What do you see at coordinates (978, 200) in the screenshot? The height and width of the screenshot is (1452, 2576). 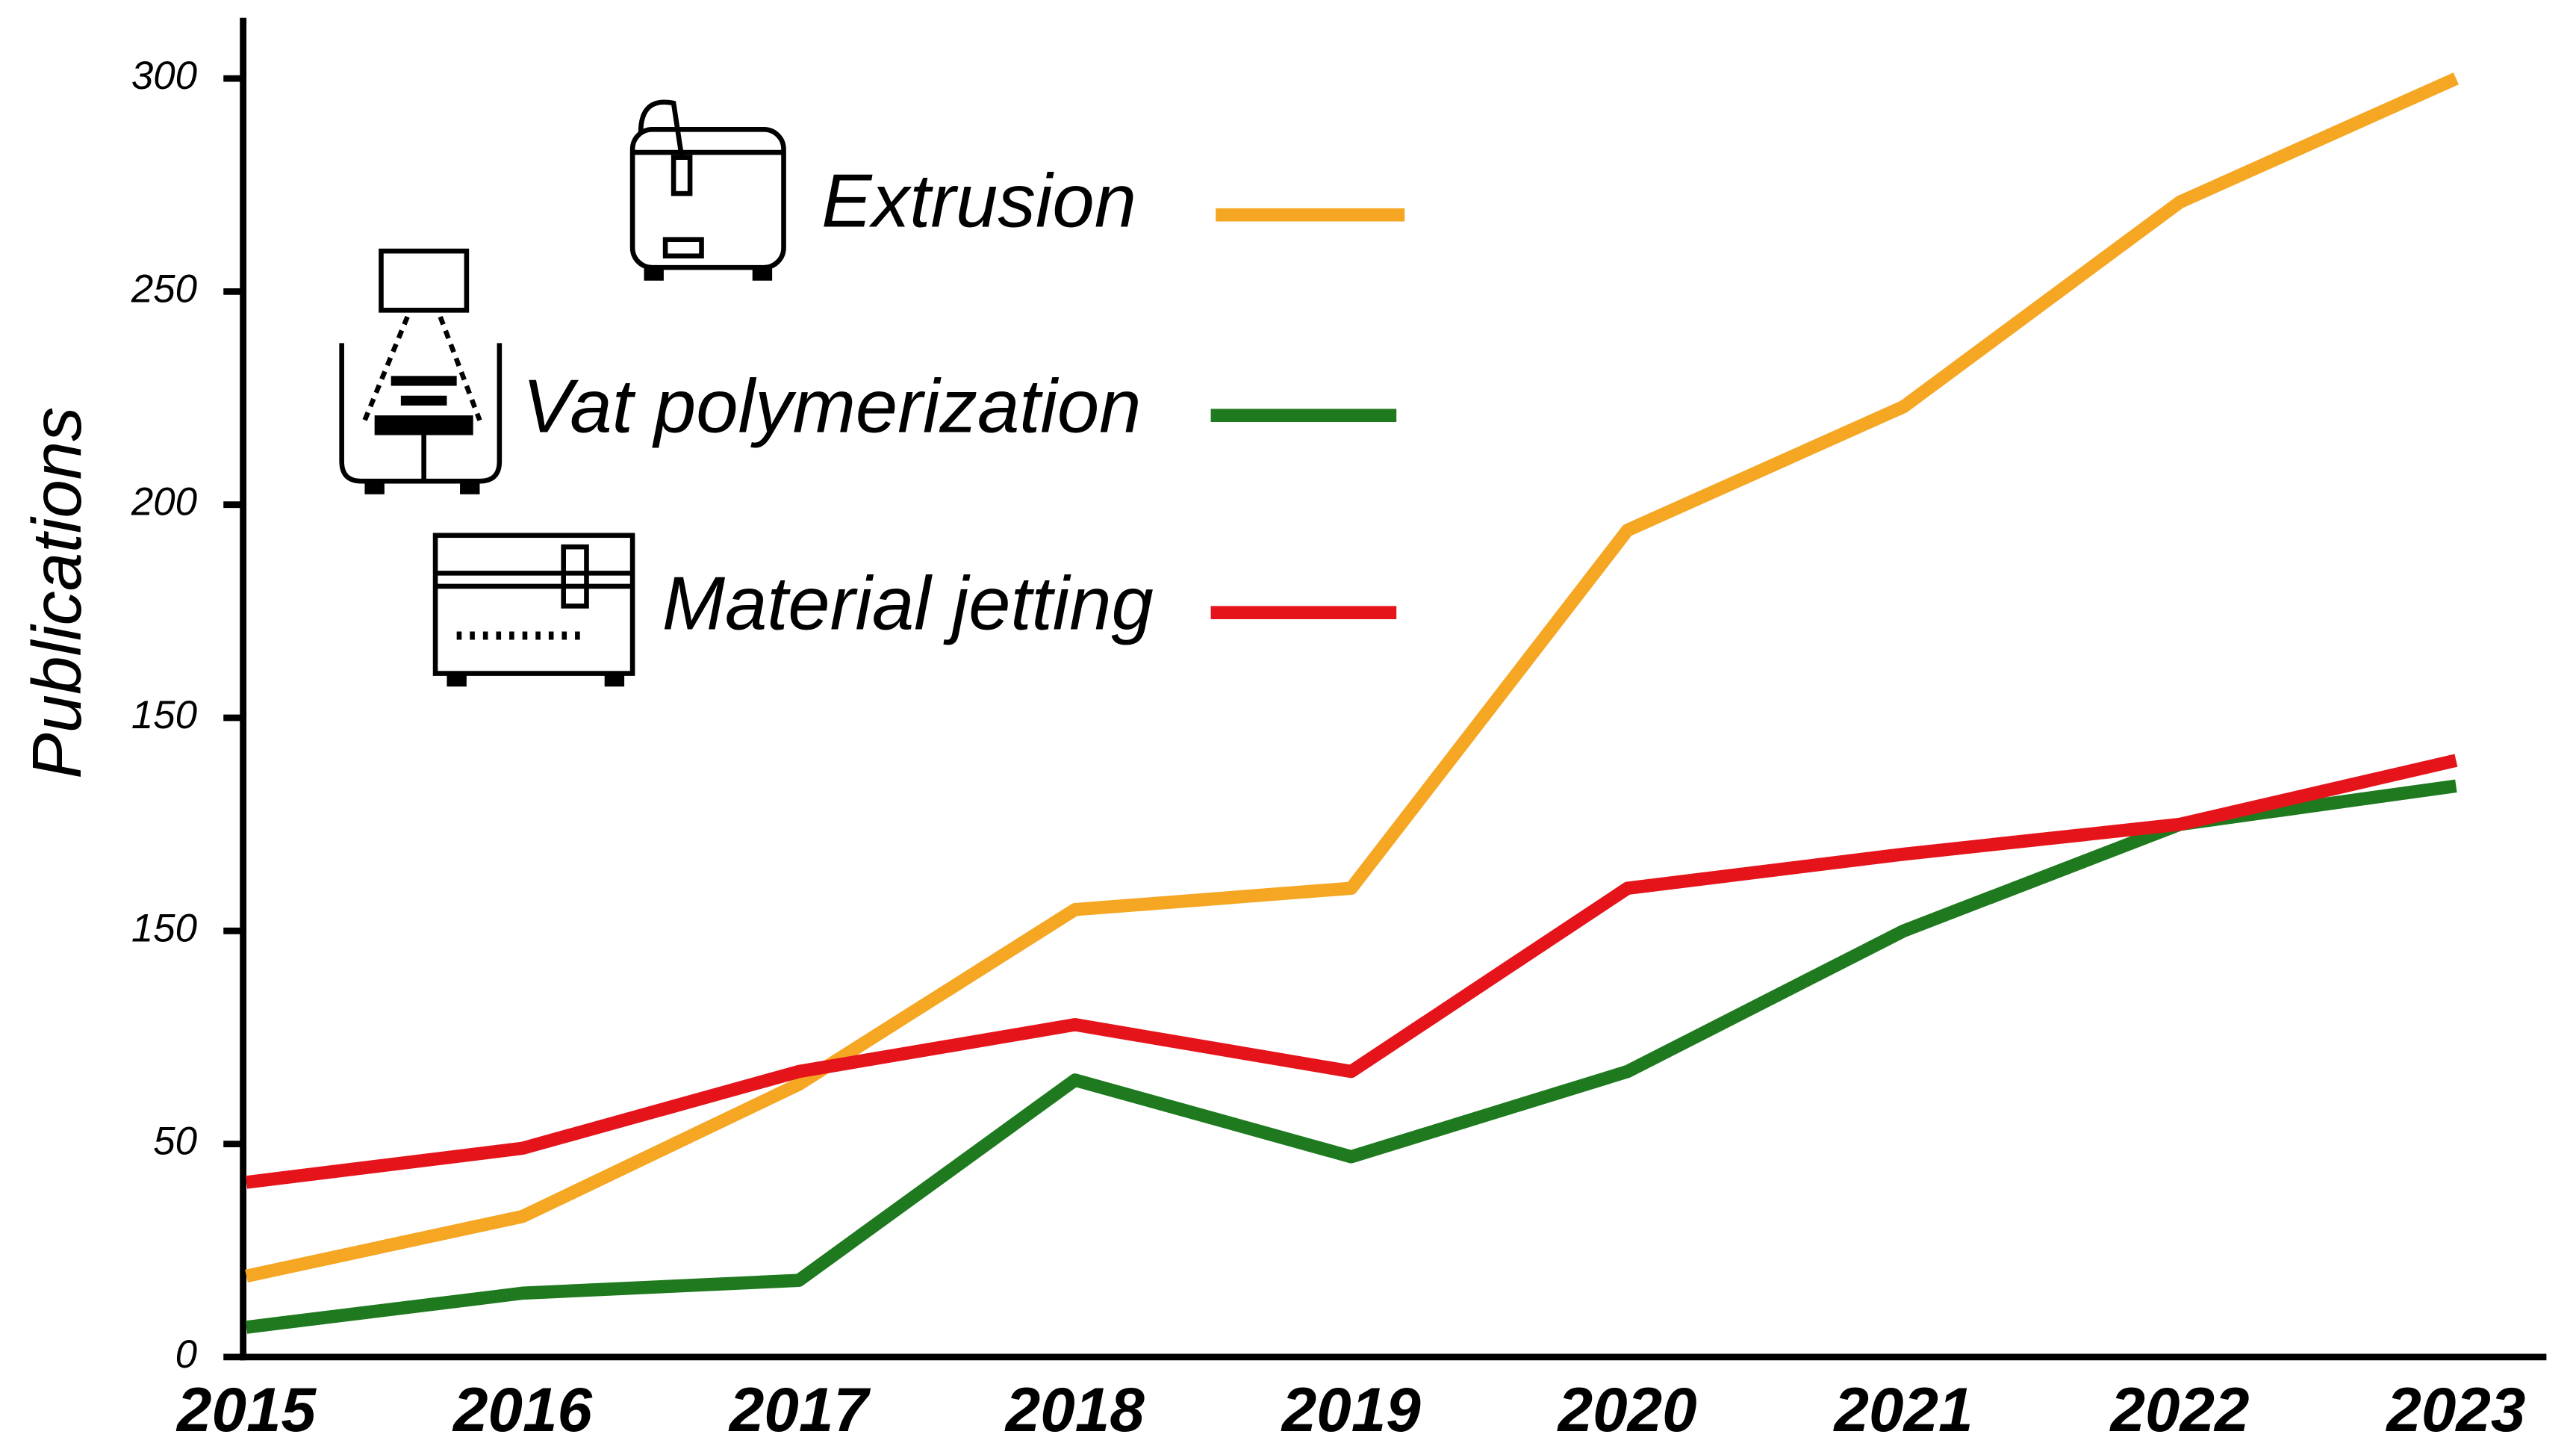 I see `legend-label: Extrusion` at bounding box center [978, 200].